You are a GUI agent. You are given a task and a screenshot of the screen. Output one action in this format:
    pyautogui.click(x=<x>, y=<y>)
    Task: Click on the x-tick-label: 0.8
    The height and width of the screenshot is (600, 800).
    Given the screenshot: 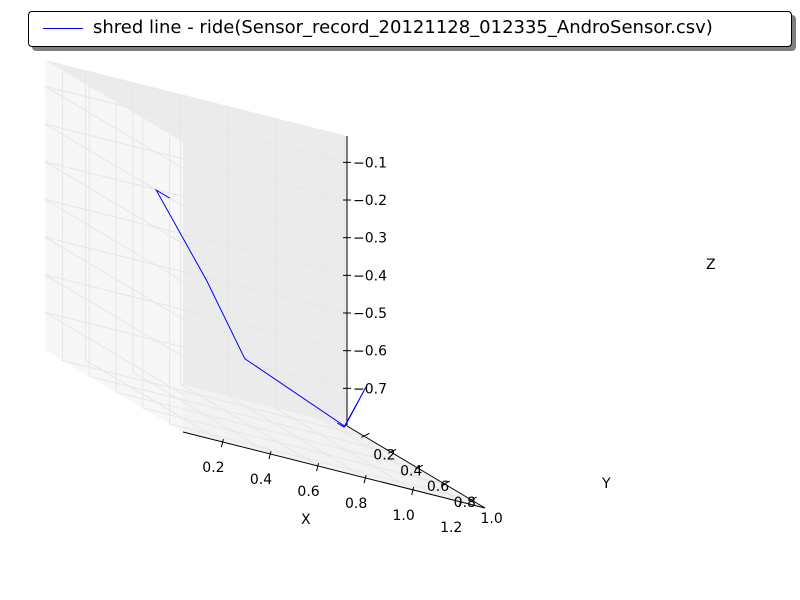 What is the action you would take?
    pyautogui.click(x=356, y=504)
    